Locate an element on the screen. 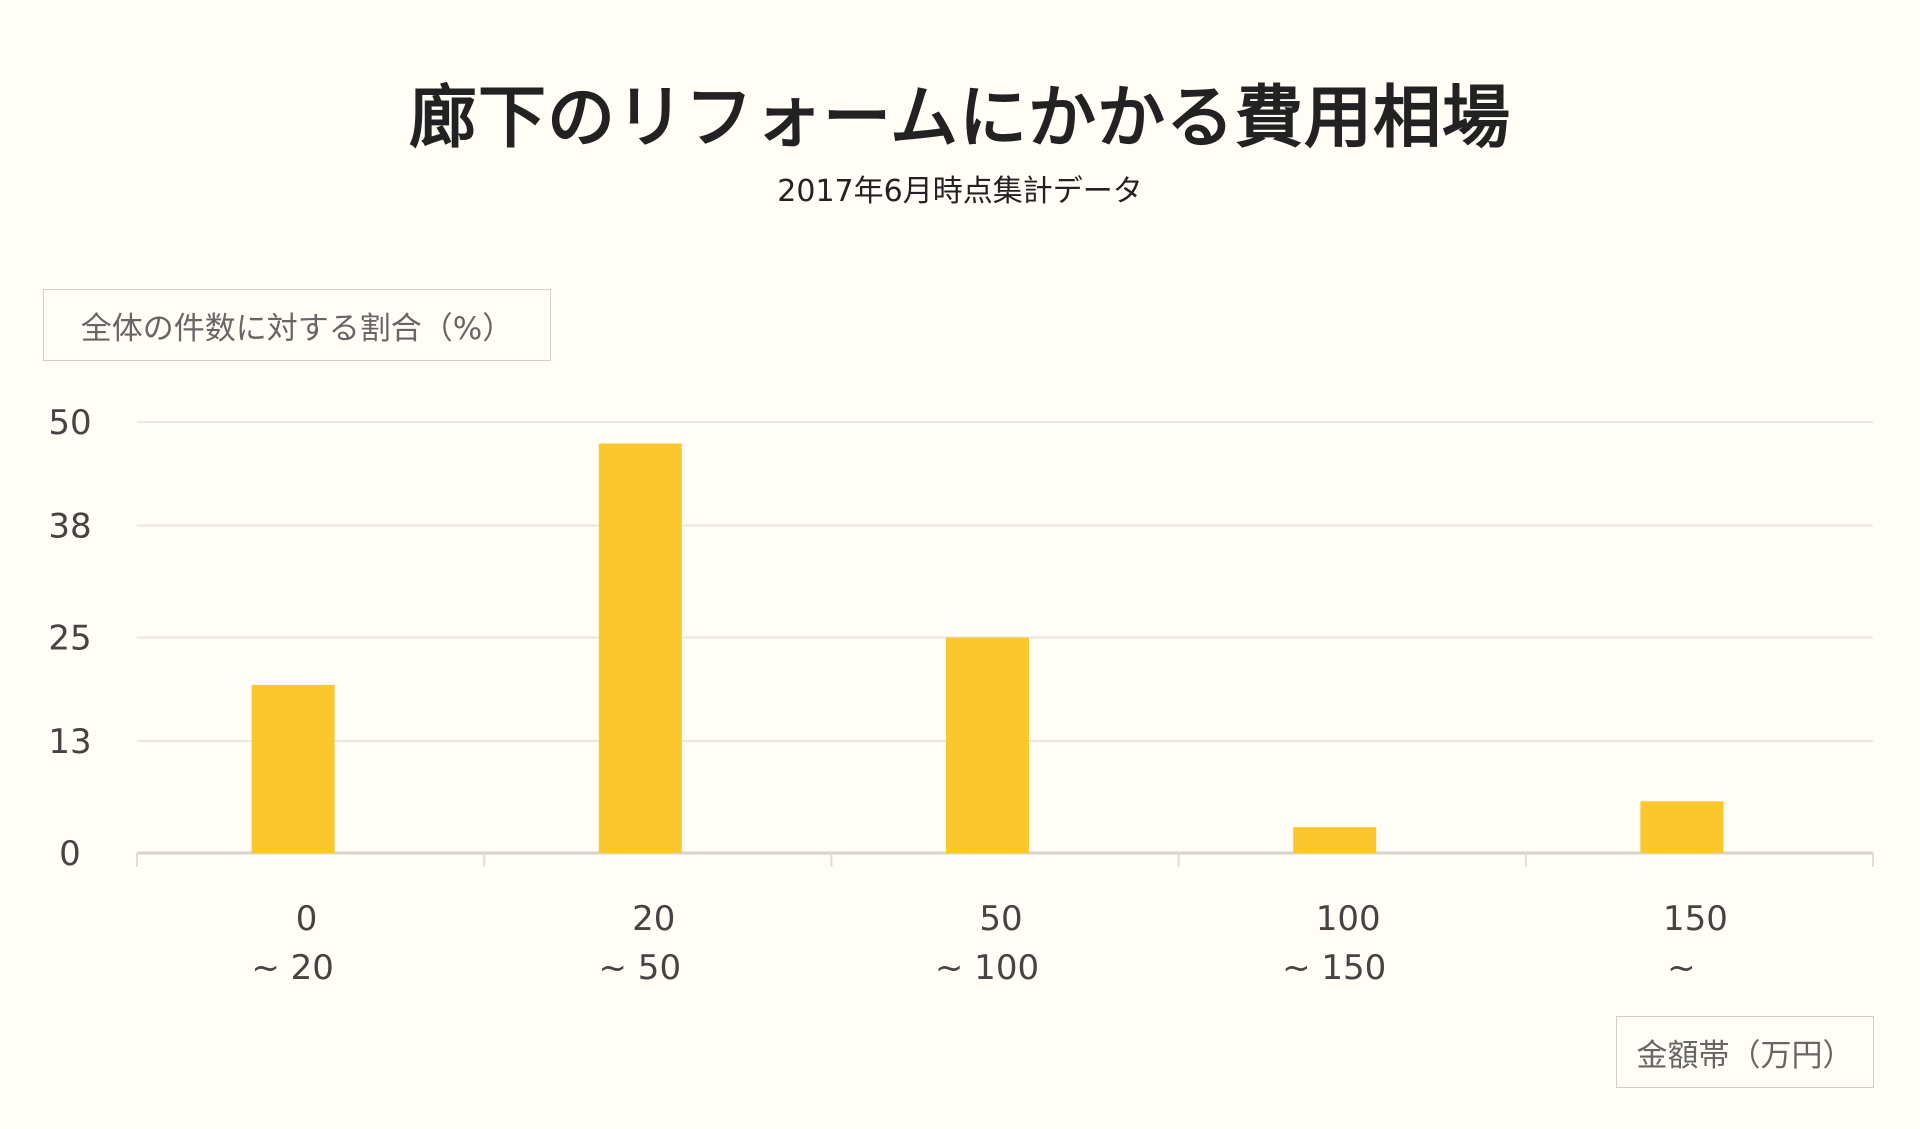 This screenshot has height=1129, width=1920. x-tick-label: ~ 150 is located at coordinates (1334, 968).